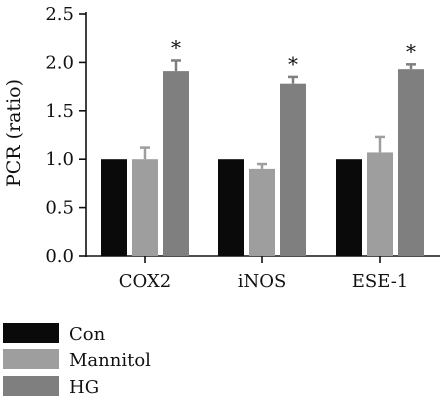 This screenshot has height=409, width=442. What do you see at coordinates (59, 14) in the screenshot?
I see `y-tick-label: 2.5` at bounding box center [59, 14].